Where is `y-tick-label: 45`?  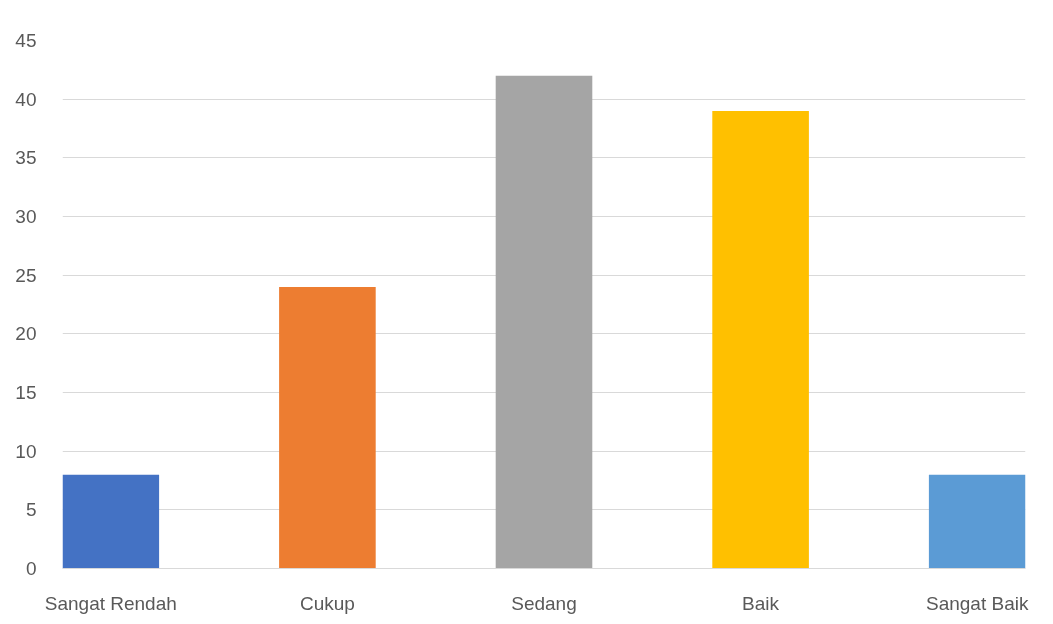 y-tick-label: 45 is located at coordinates (26, 40).